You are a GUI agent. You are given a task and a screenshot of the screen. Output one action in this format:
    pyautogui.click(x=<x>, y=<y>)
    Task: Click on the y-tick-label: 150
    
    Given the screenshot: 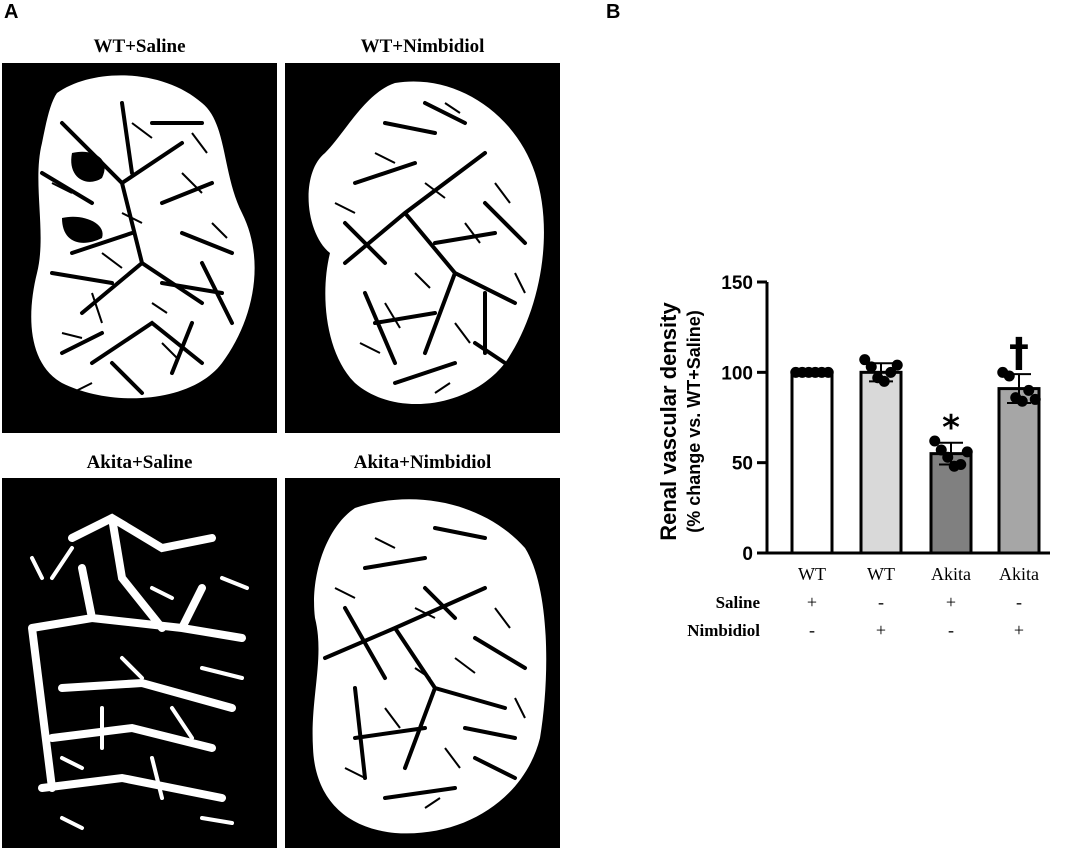 What is the action you would take?
    pyautogui.click(x=737, y=283)
    